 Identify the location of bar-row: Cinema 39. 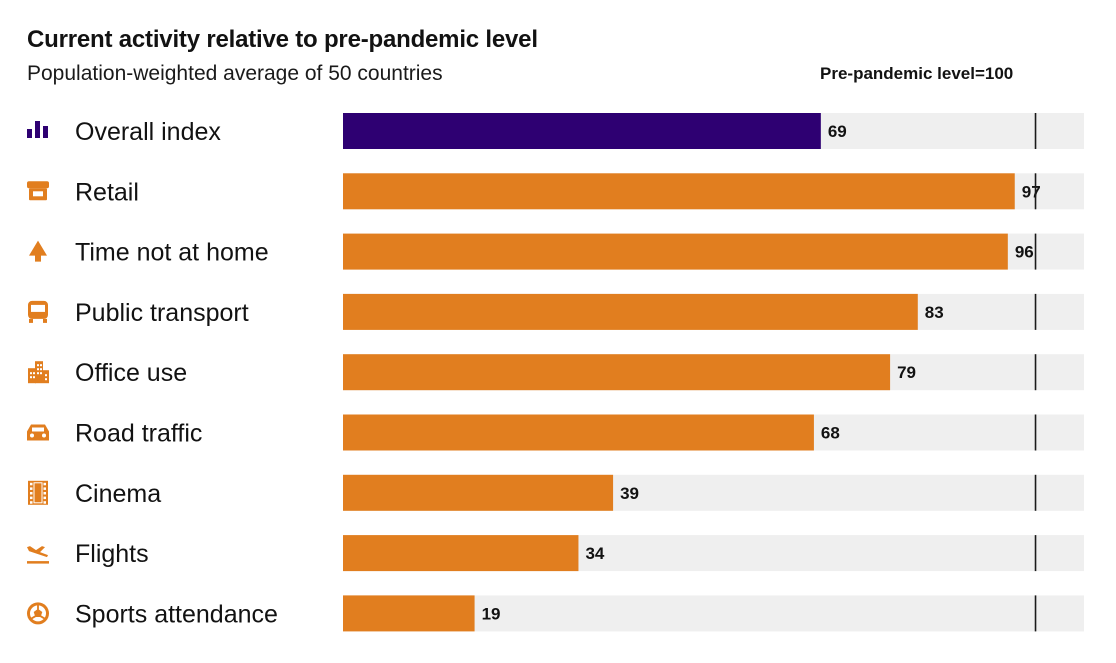
(556, 492).